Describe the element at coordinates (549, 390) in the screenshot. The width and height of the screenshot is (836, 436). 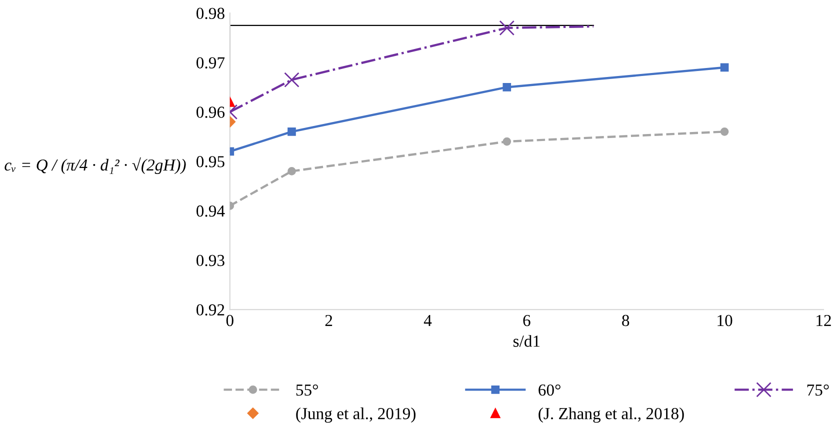
I see `legend-label: 60°` at that location.